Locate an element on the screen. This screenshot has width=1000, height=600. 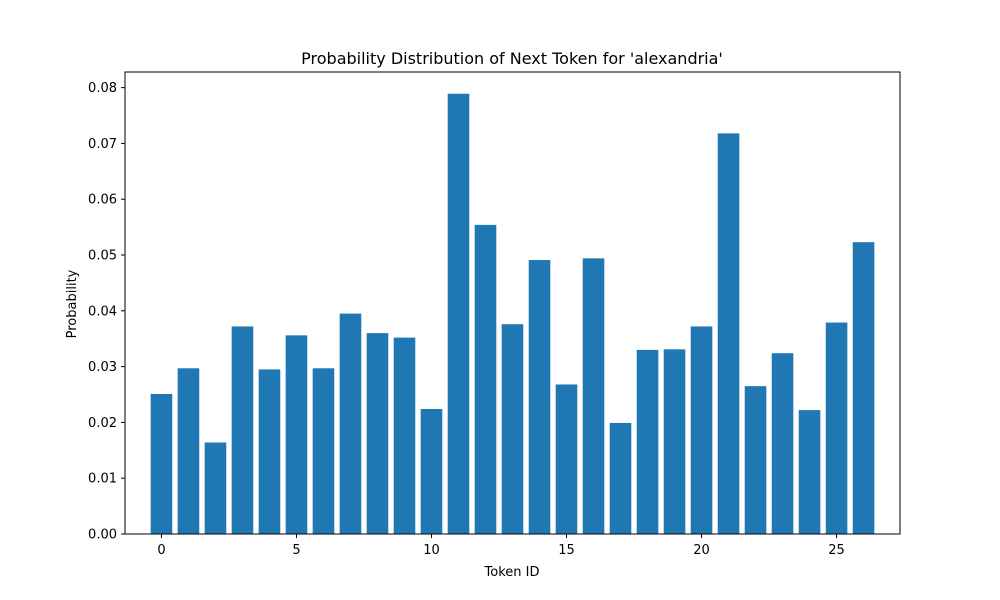
y-tick-label: 0.01 is located at coordinates (102, 479).